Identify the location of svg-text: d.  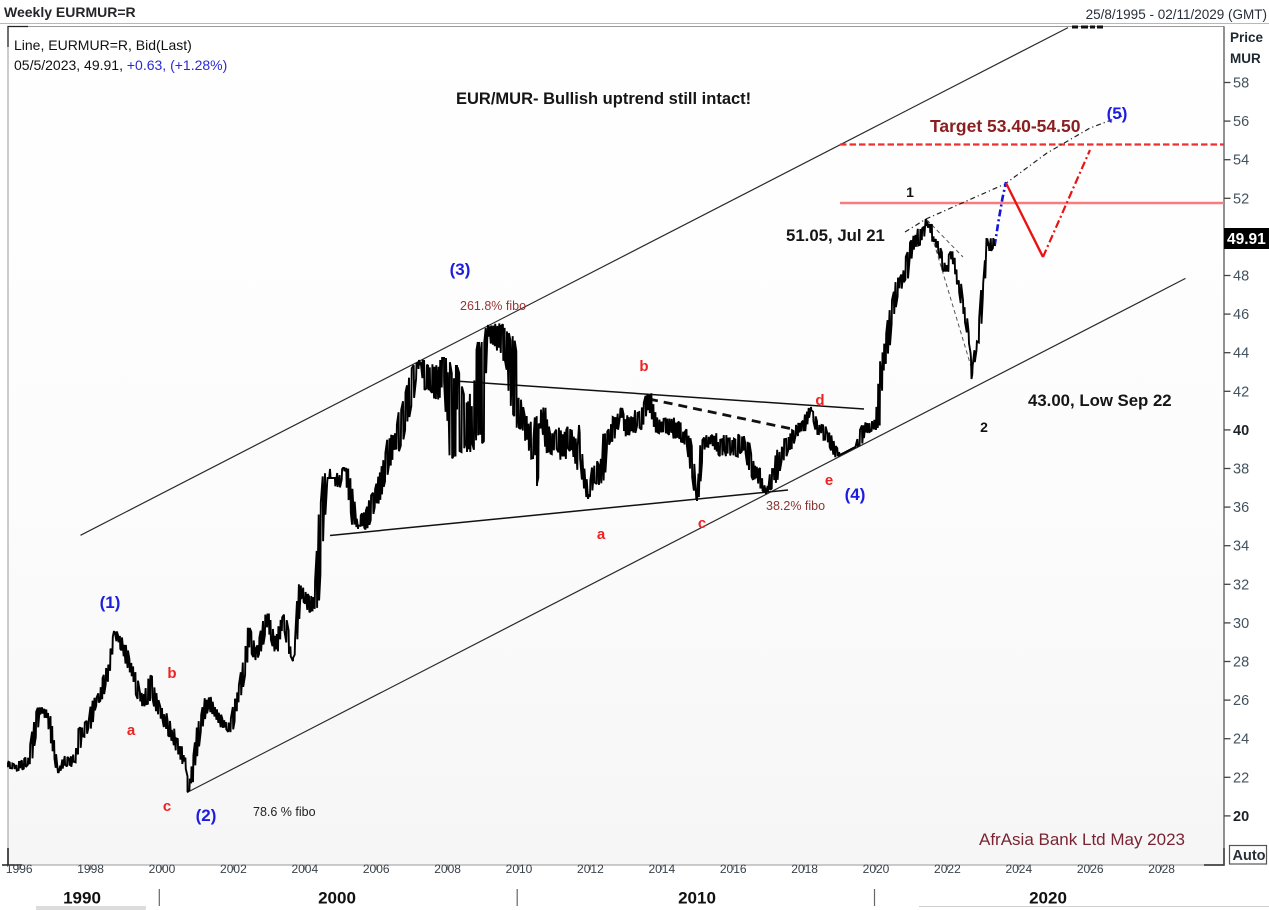
(819, 400).